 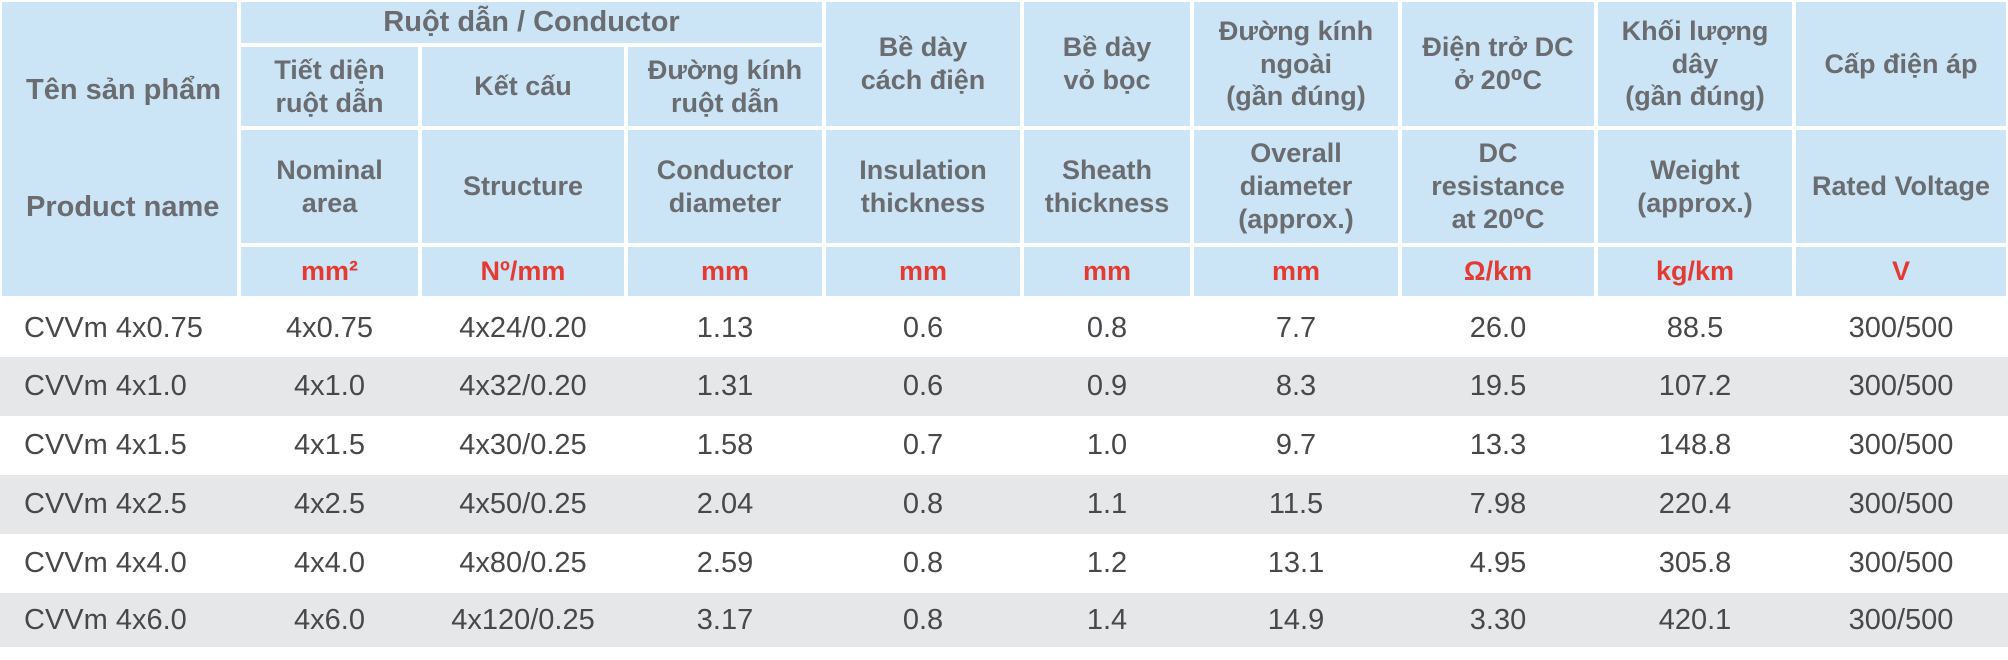 I want to click on spec-value-cell: 4x24/0.20, so click(x=523, y=327).